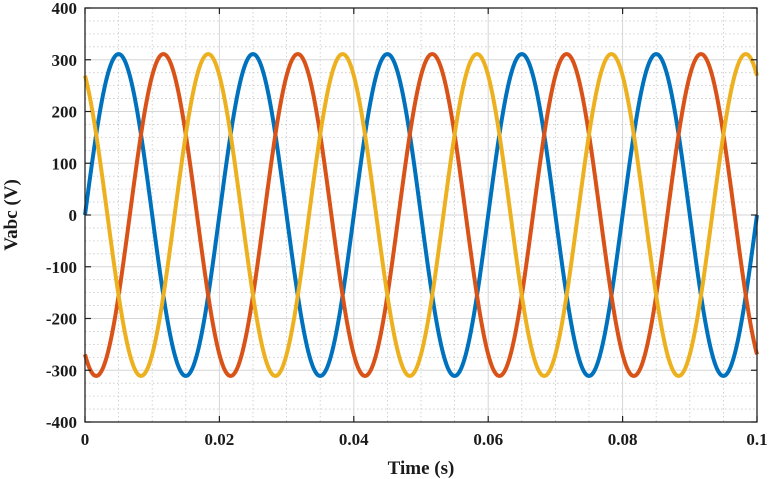  I want to click on x-tick-label: 0.02, so click(220, 439).